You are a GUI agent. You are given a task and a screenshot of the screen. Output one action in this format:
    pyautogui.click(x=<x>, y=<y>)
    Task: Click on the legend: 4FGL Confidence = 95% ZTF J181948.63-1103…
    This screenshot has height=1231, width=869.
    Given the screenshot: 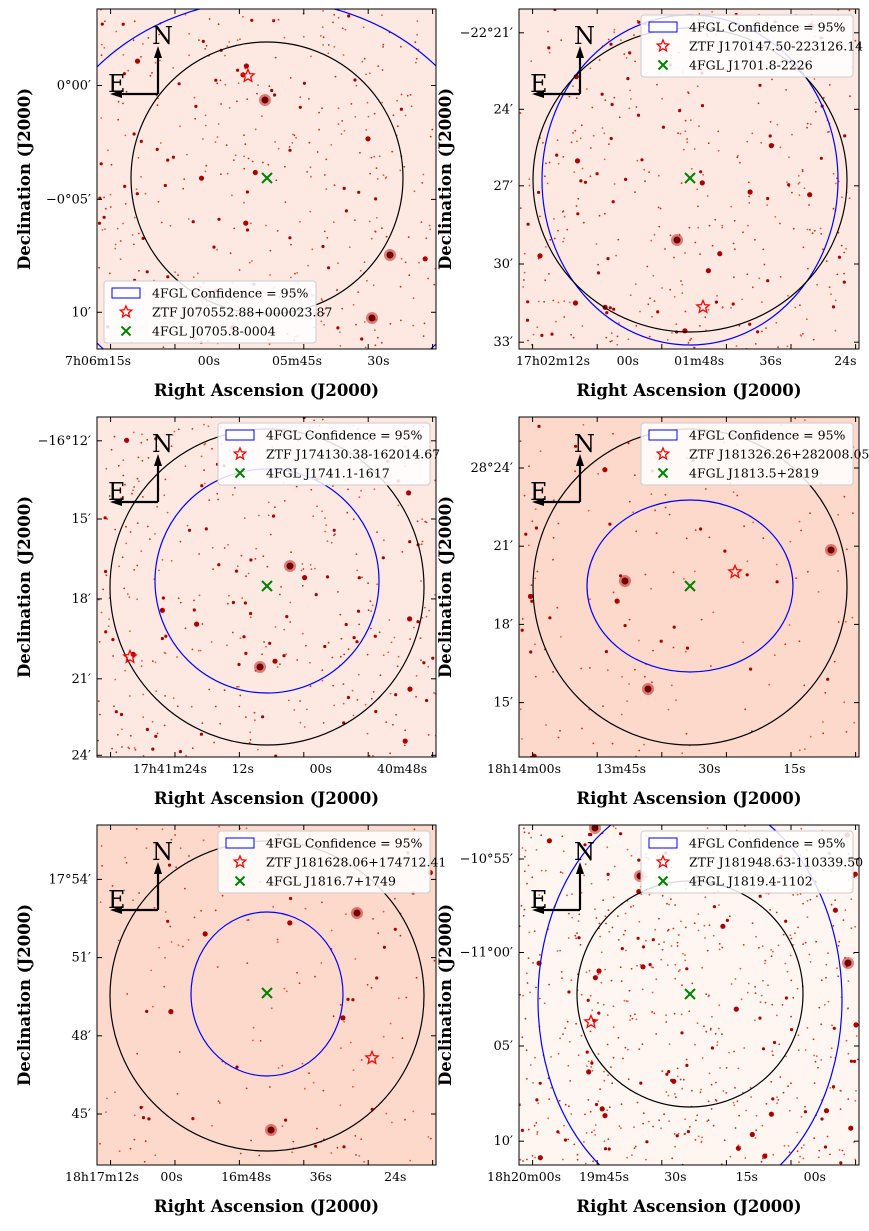 What is the action you would take?
    pyautogui.click(x=751, y=862)
    